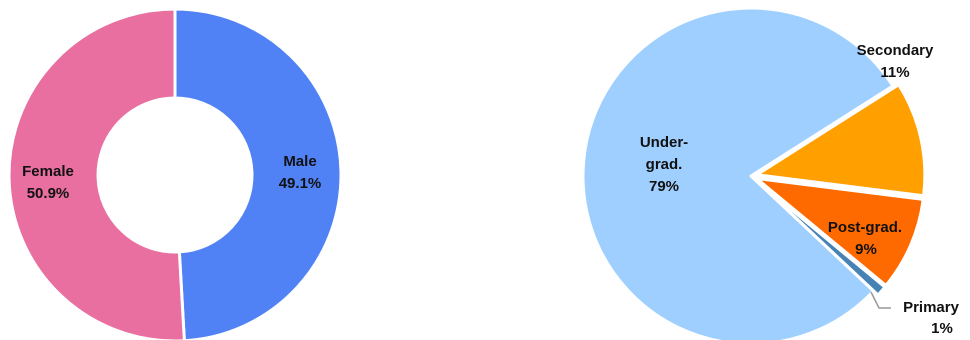 This screenshot has width=970, height=340. I want to click on slice-label-under-grad-line2: grad., so click(664, 164).